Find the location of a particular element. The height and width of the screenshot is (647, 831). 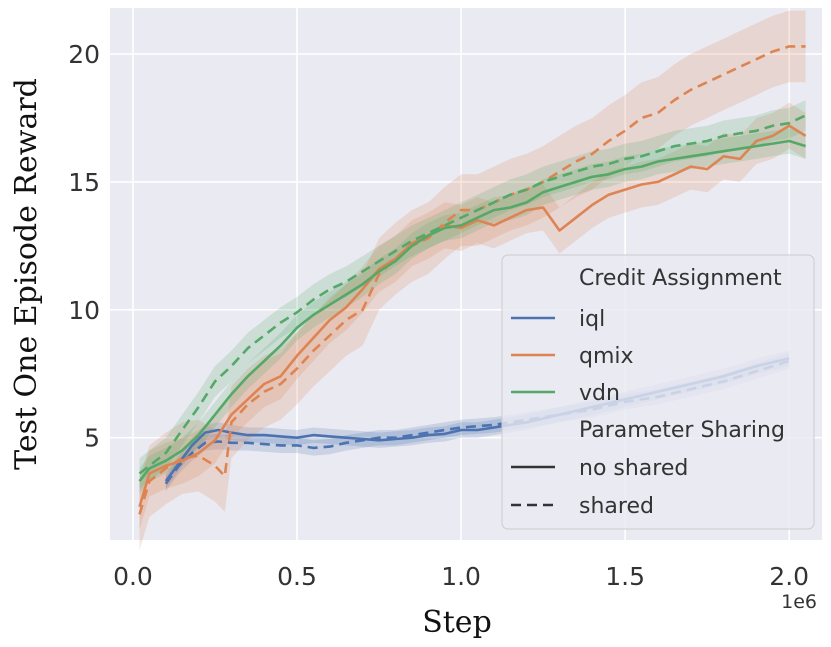

line-iql-shared is located at coordinates (477, 422).